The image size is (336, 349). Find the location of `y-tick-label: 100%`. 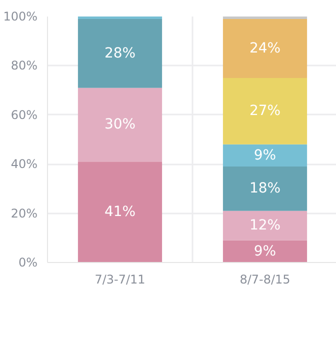

y-tick-label: 100% is located at coordinates (20, 17).